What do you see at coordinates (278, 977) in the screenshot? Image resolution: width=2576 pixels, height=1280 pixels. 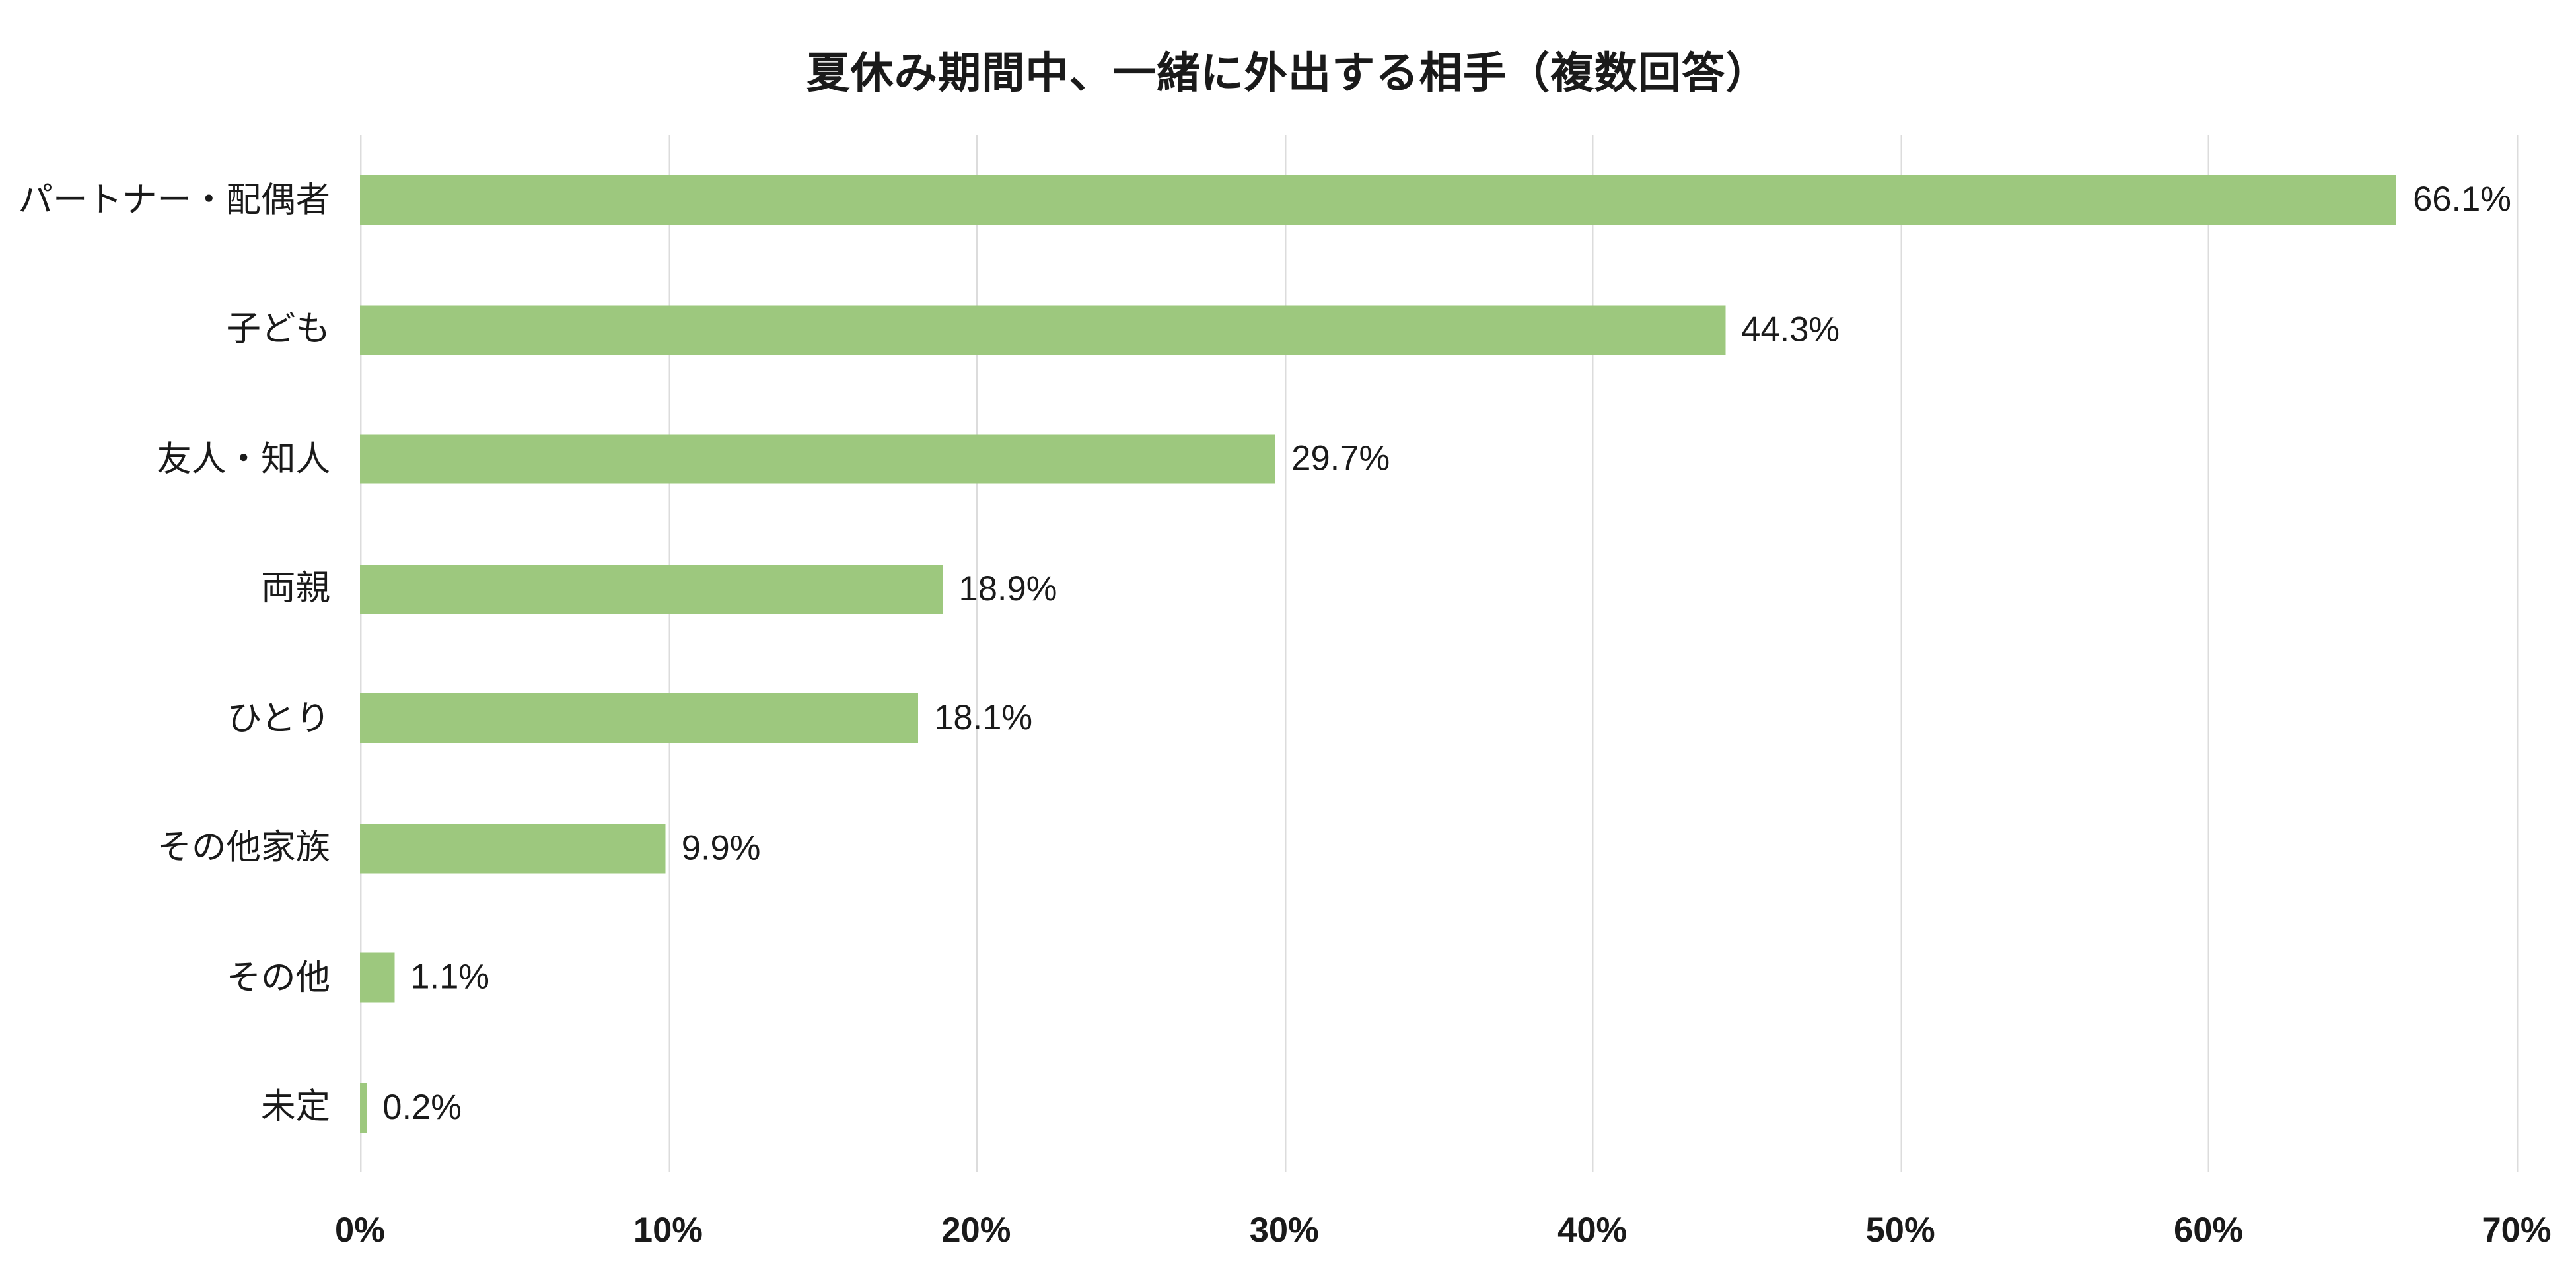 I see `category-label: その他` at bounding box center [278, 977].